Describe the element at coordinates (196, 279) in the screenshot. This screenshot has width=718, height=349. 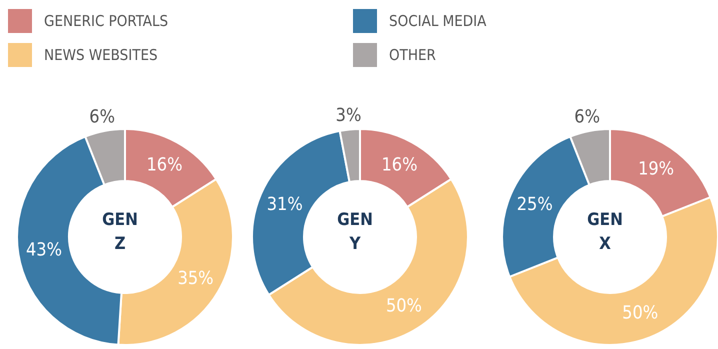
I see `data-label: 35%` at that location.